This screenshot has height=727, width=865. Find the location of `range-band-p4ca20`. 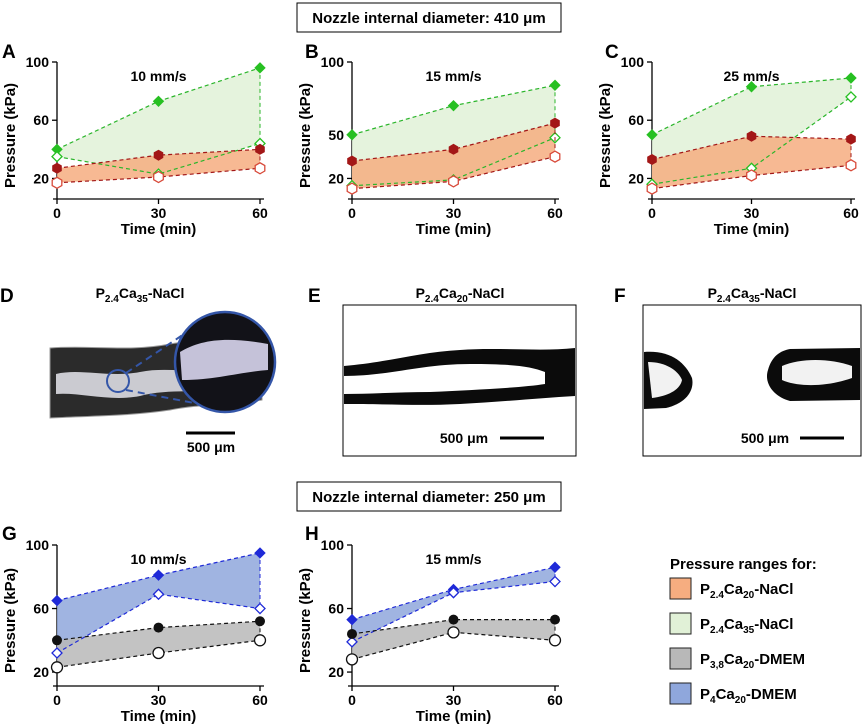

range-band-p4ca20 is located at coordinates (158, 602).